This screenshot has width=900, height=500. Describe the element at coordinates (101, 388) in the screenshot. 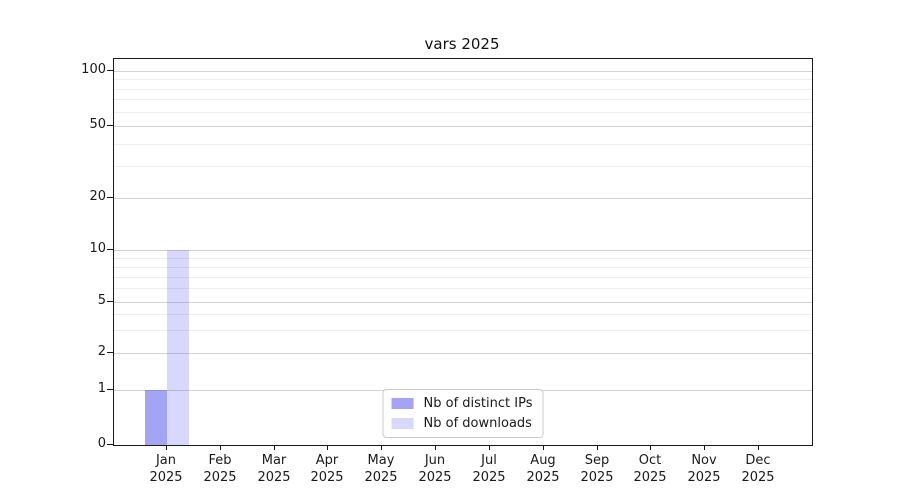

I see `y-tick-label-1: 1` at that location.